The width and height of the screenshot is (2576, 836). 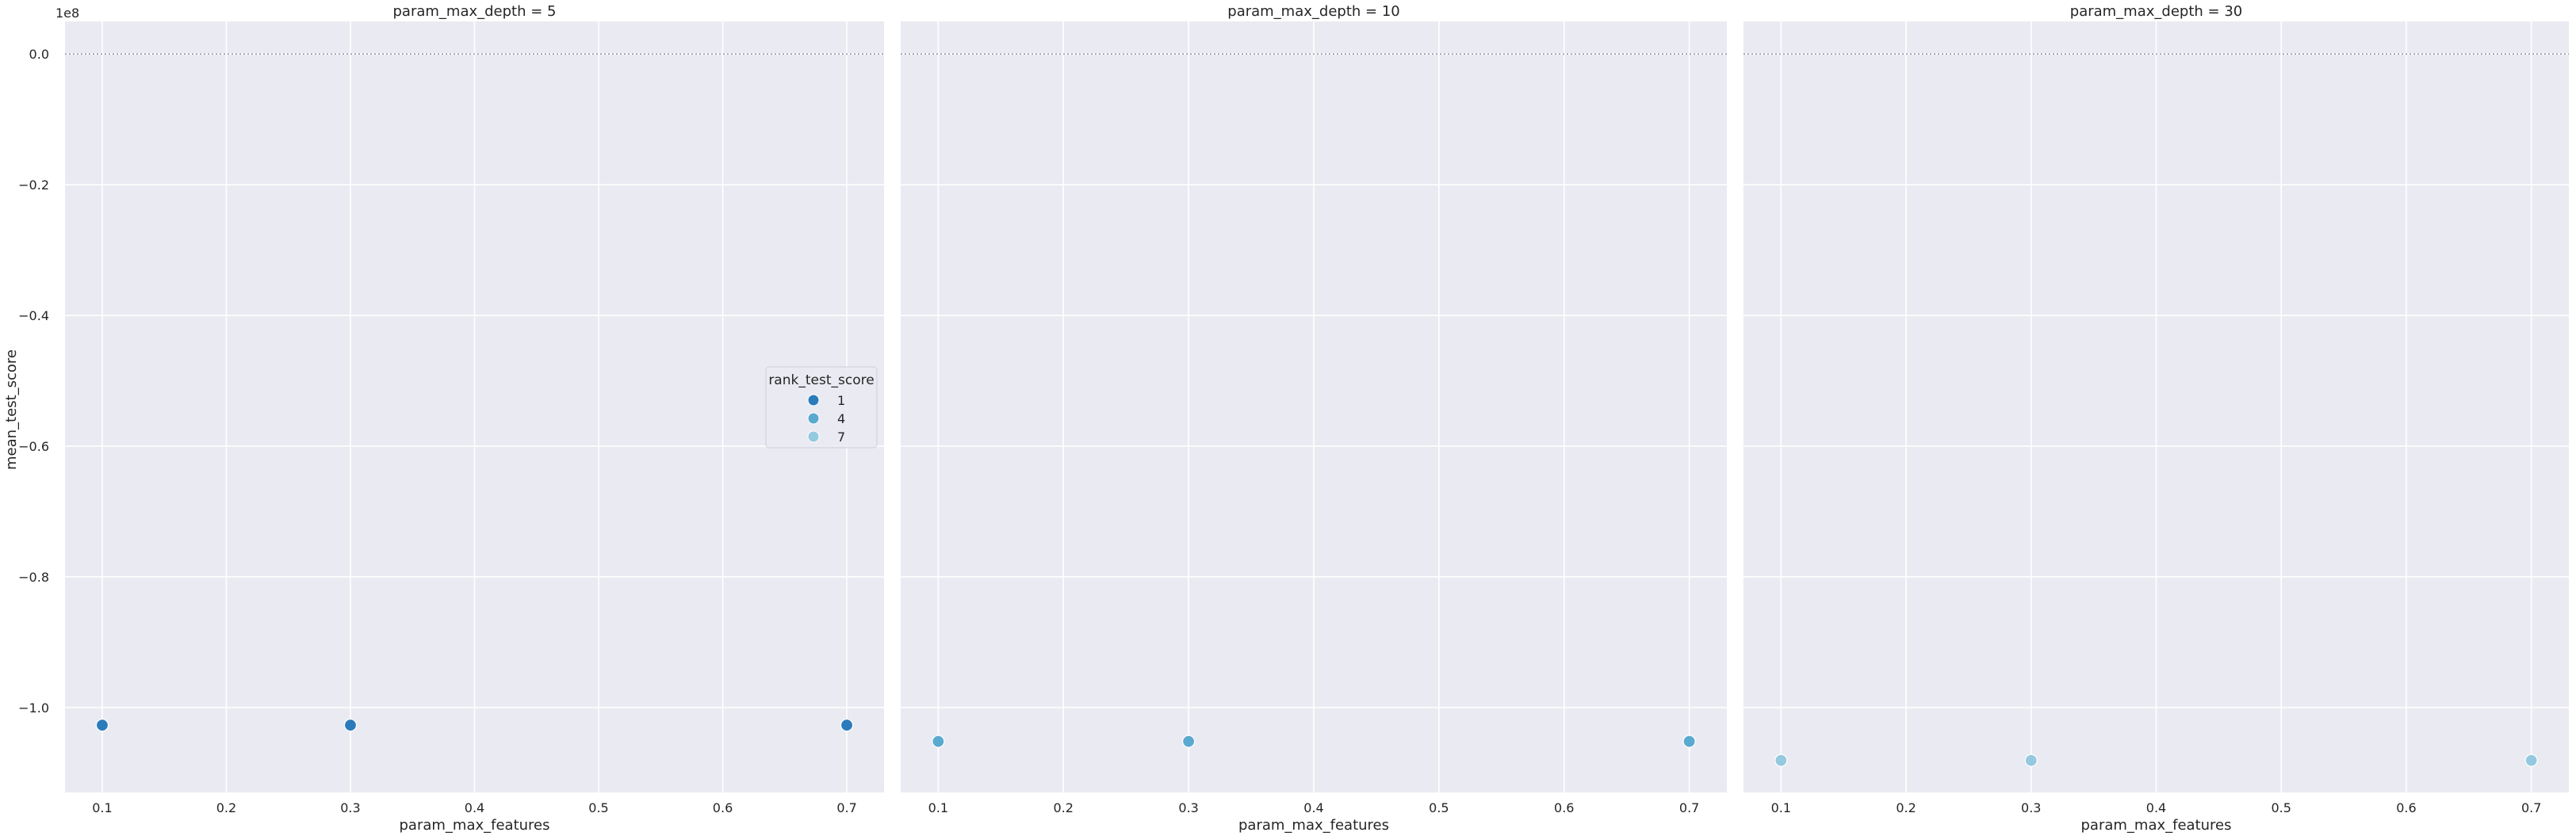 I want to click on y-tick-label: −1.0, so click(x=33, y=708).